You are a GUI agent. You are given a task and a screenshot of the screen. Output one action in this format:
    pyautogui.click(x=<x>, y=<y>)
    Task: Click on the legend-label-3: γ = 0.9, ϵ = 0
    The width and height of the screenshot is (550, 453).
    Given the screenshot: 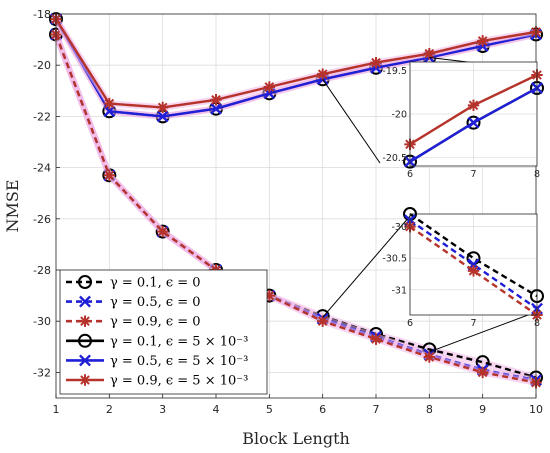 What is the action you would take?
    pyautogui.click(x=155, y=322)
    